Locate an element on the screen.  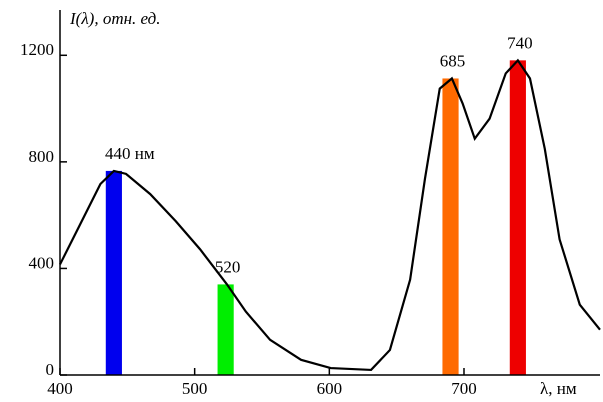
y-axis-label: I(λ), отн. ед. is located at coordinates (115, 18).